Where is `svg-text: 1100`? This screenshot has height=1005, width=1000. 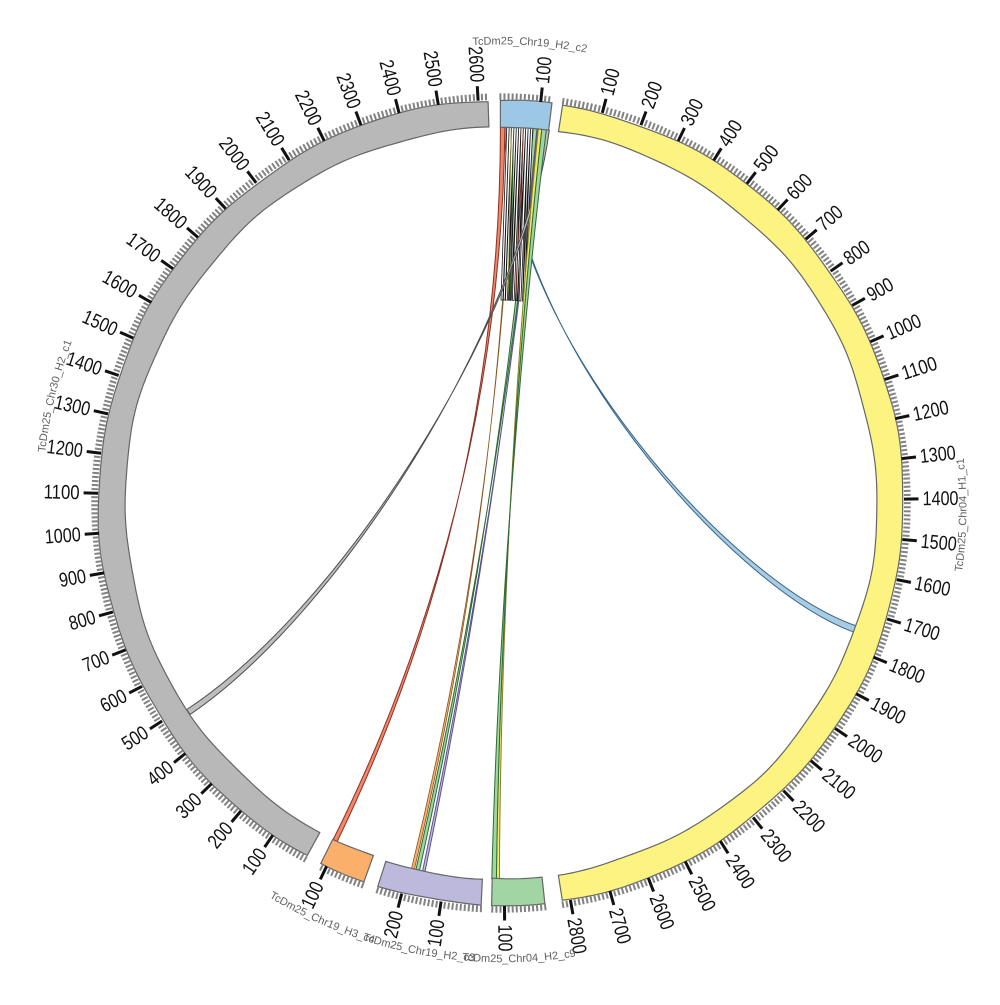
svg-text: 1100 is located at coordinates (61, 492).